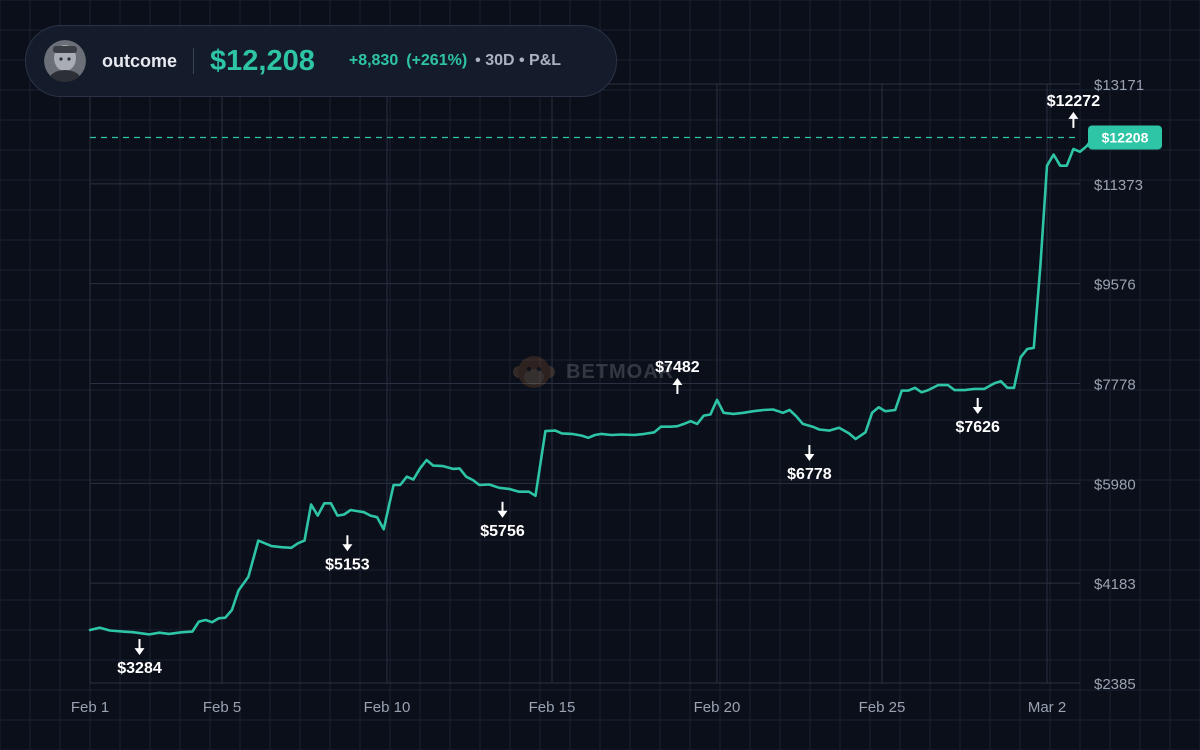 This screenshot has width=1200, height=750. What do you see at coordinates (1115, 584) in the screenshot?
I see `y-tick-label: $4183` at bounding box center [1115, 584].